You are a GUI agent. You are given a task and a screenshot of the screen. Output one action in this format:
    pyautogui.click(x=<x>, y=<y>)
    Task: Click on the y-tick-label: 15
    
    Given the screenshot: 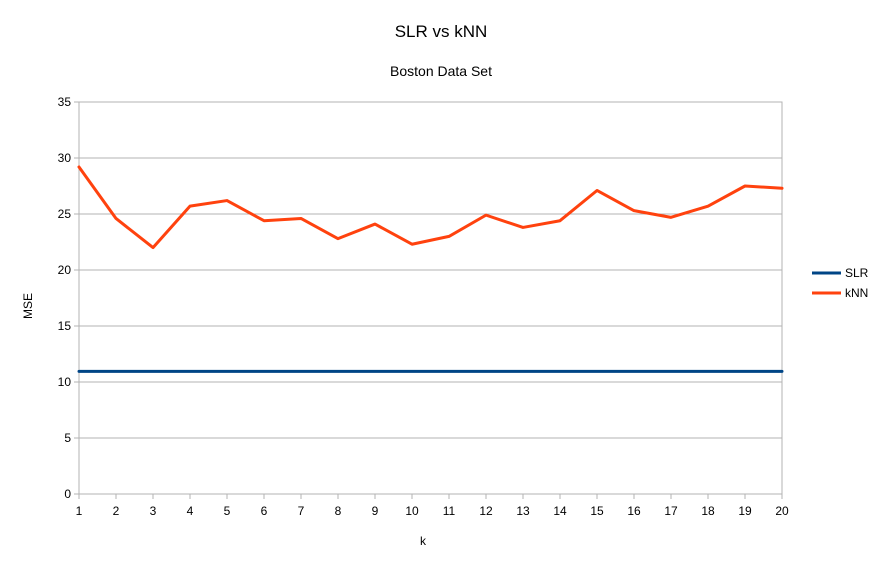 What is the action you would take?
    pyautogui.click(x=65, y=326)
    